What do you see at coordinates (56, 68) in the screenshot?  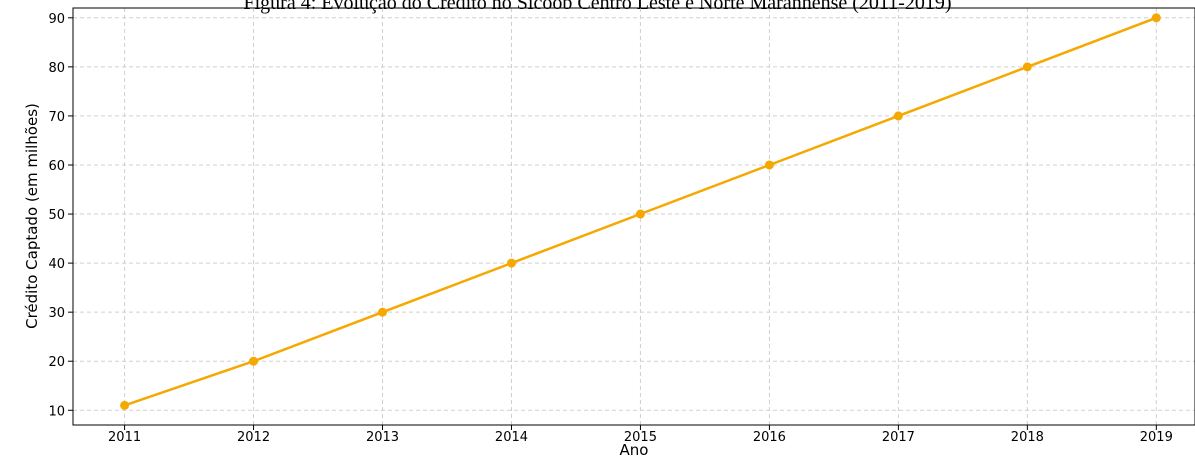 I see `y-tick-label: 80` at bounding box center [56, 68].